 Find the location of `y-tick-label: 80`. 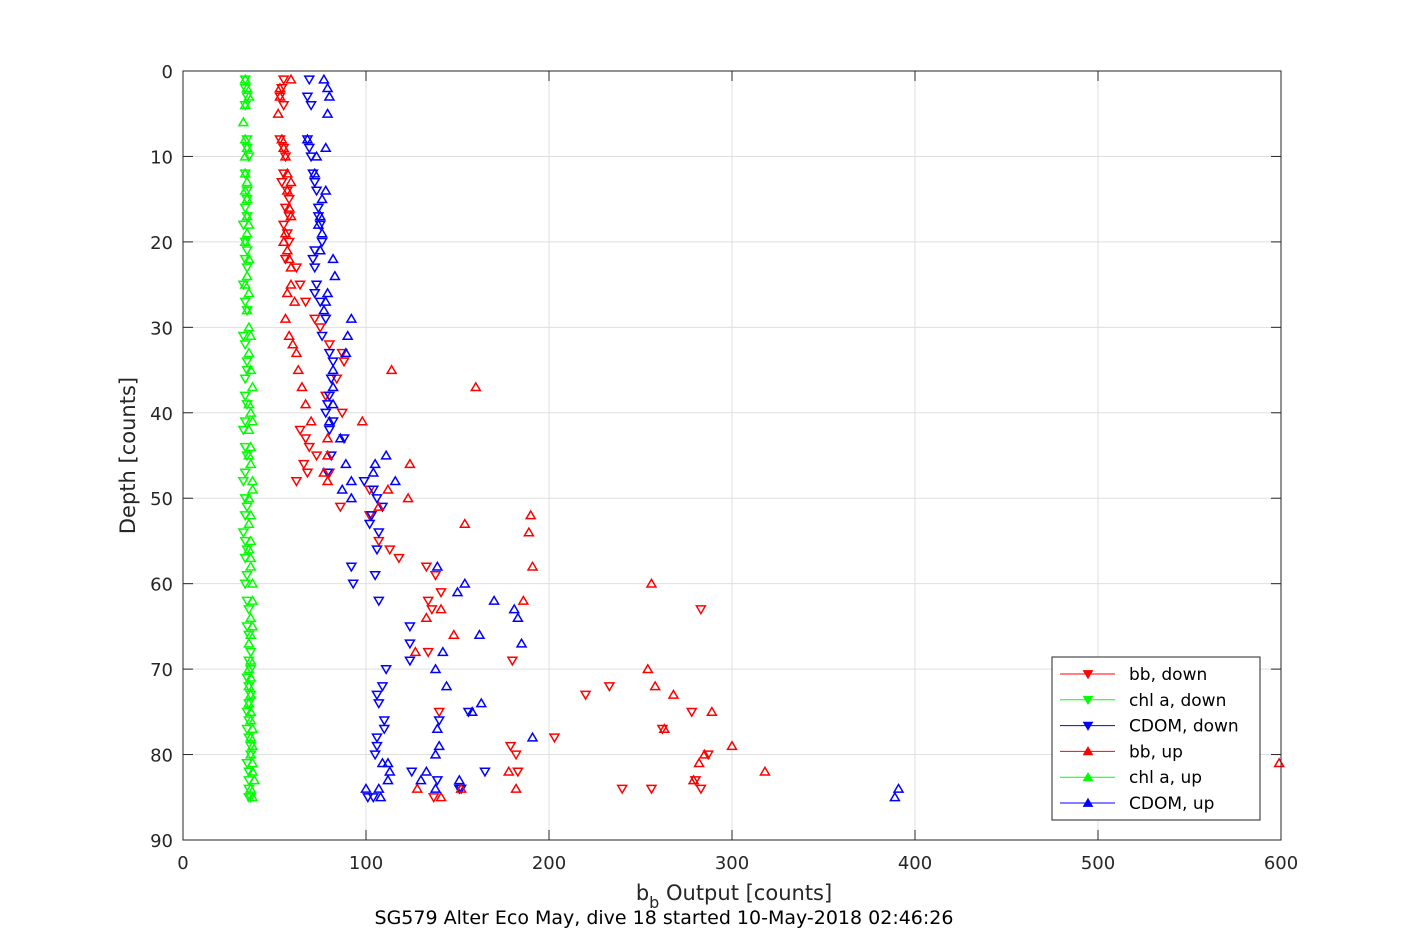

y-tick-label: 80 is located at coordinates (161, 756).